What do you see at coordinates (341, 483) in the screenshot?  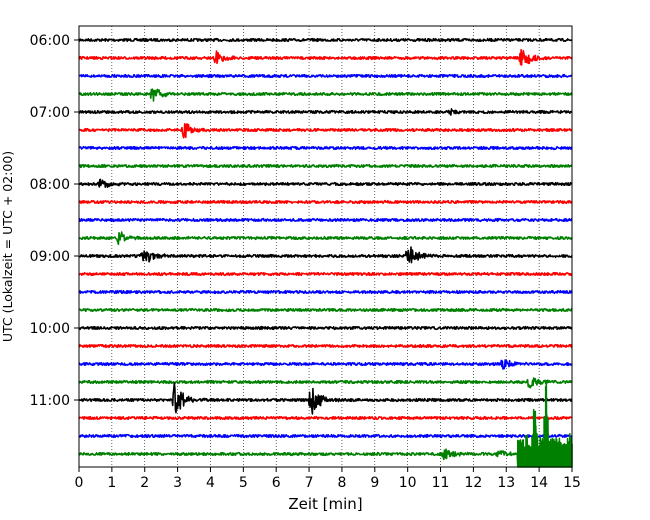 I see `x-tick-label: 8` at bounding box center [341, 483].